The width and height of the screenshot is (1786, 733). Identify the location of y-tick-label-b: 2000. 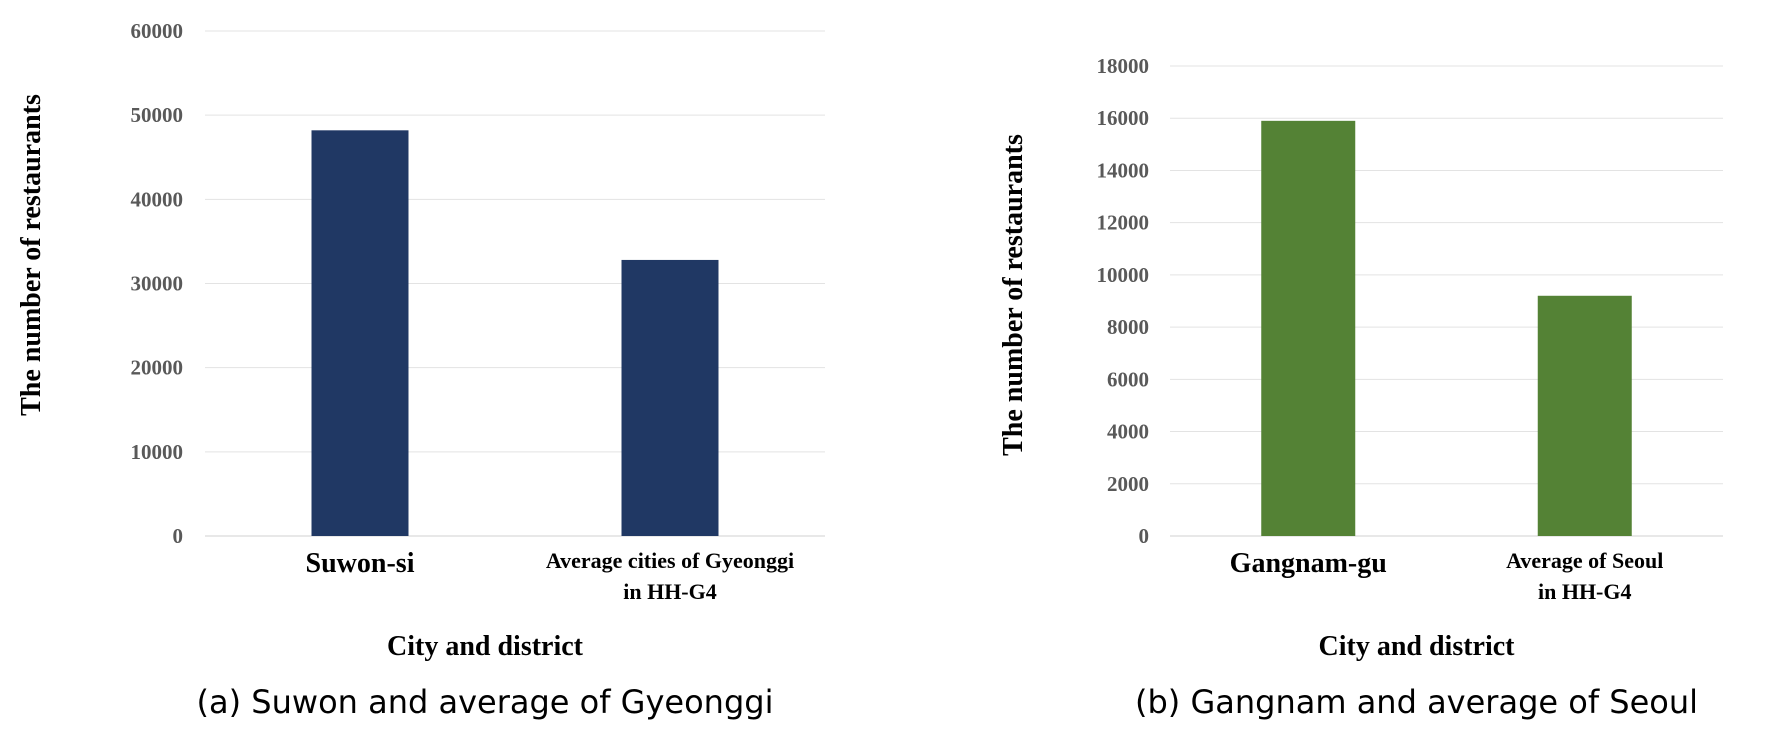
(1128, 484).